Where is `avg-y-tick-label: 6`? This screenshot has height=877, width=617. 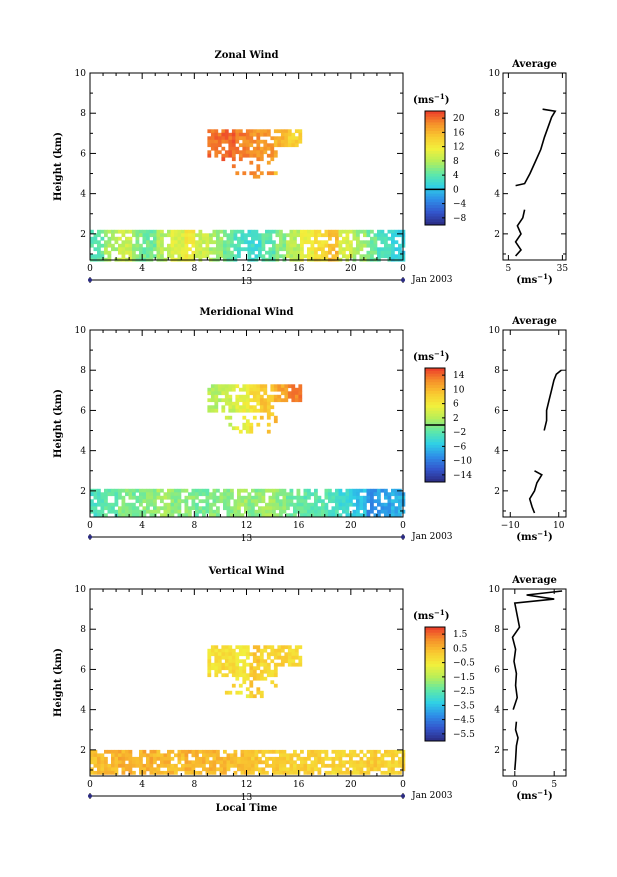
avg-y-tick-label: 6 is located at coordinates (497, 411).